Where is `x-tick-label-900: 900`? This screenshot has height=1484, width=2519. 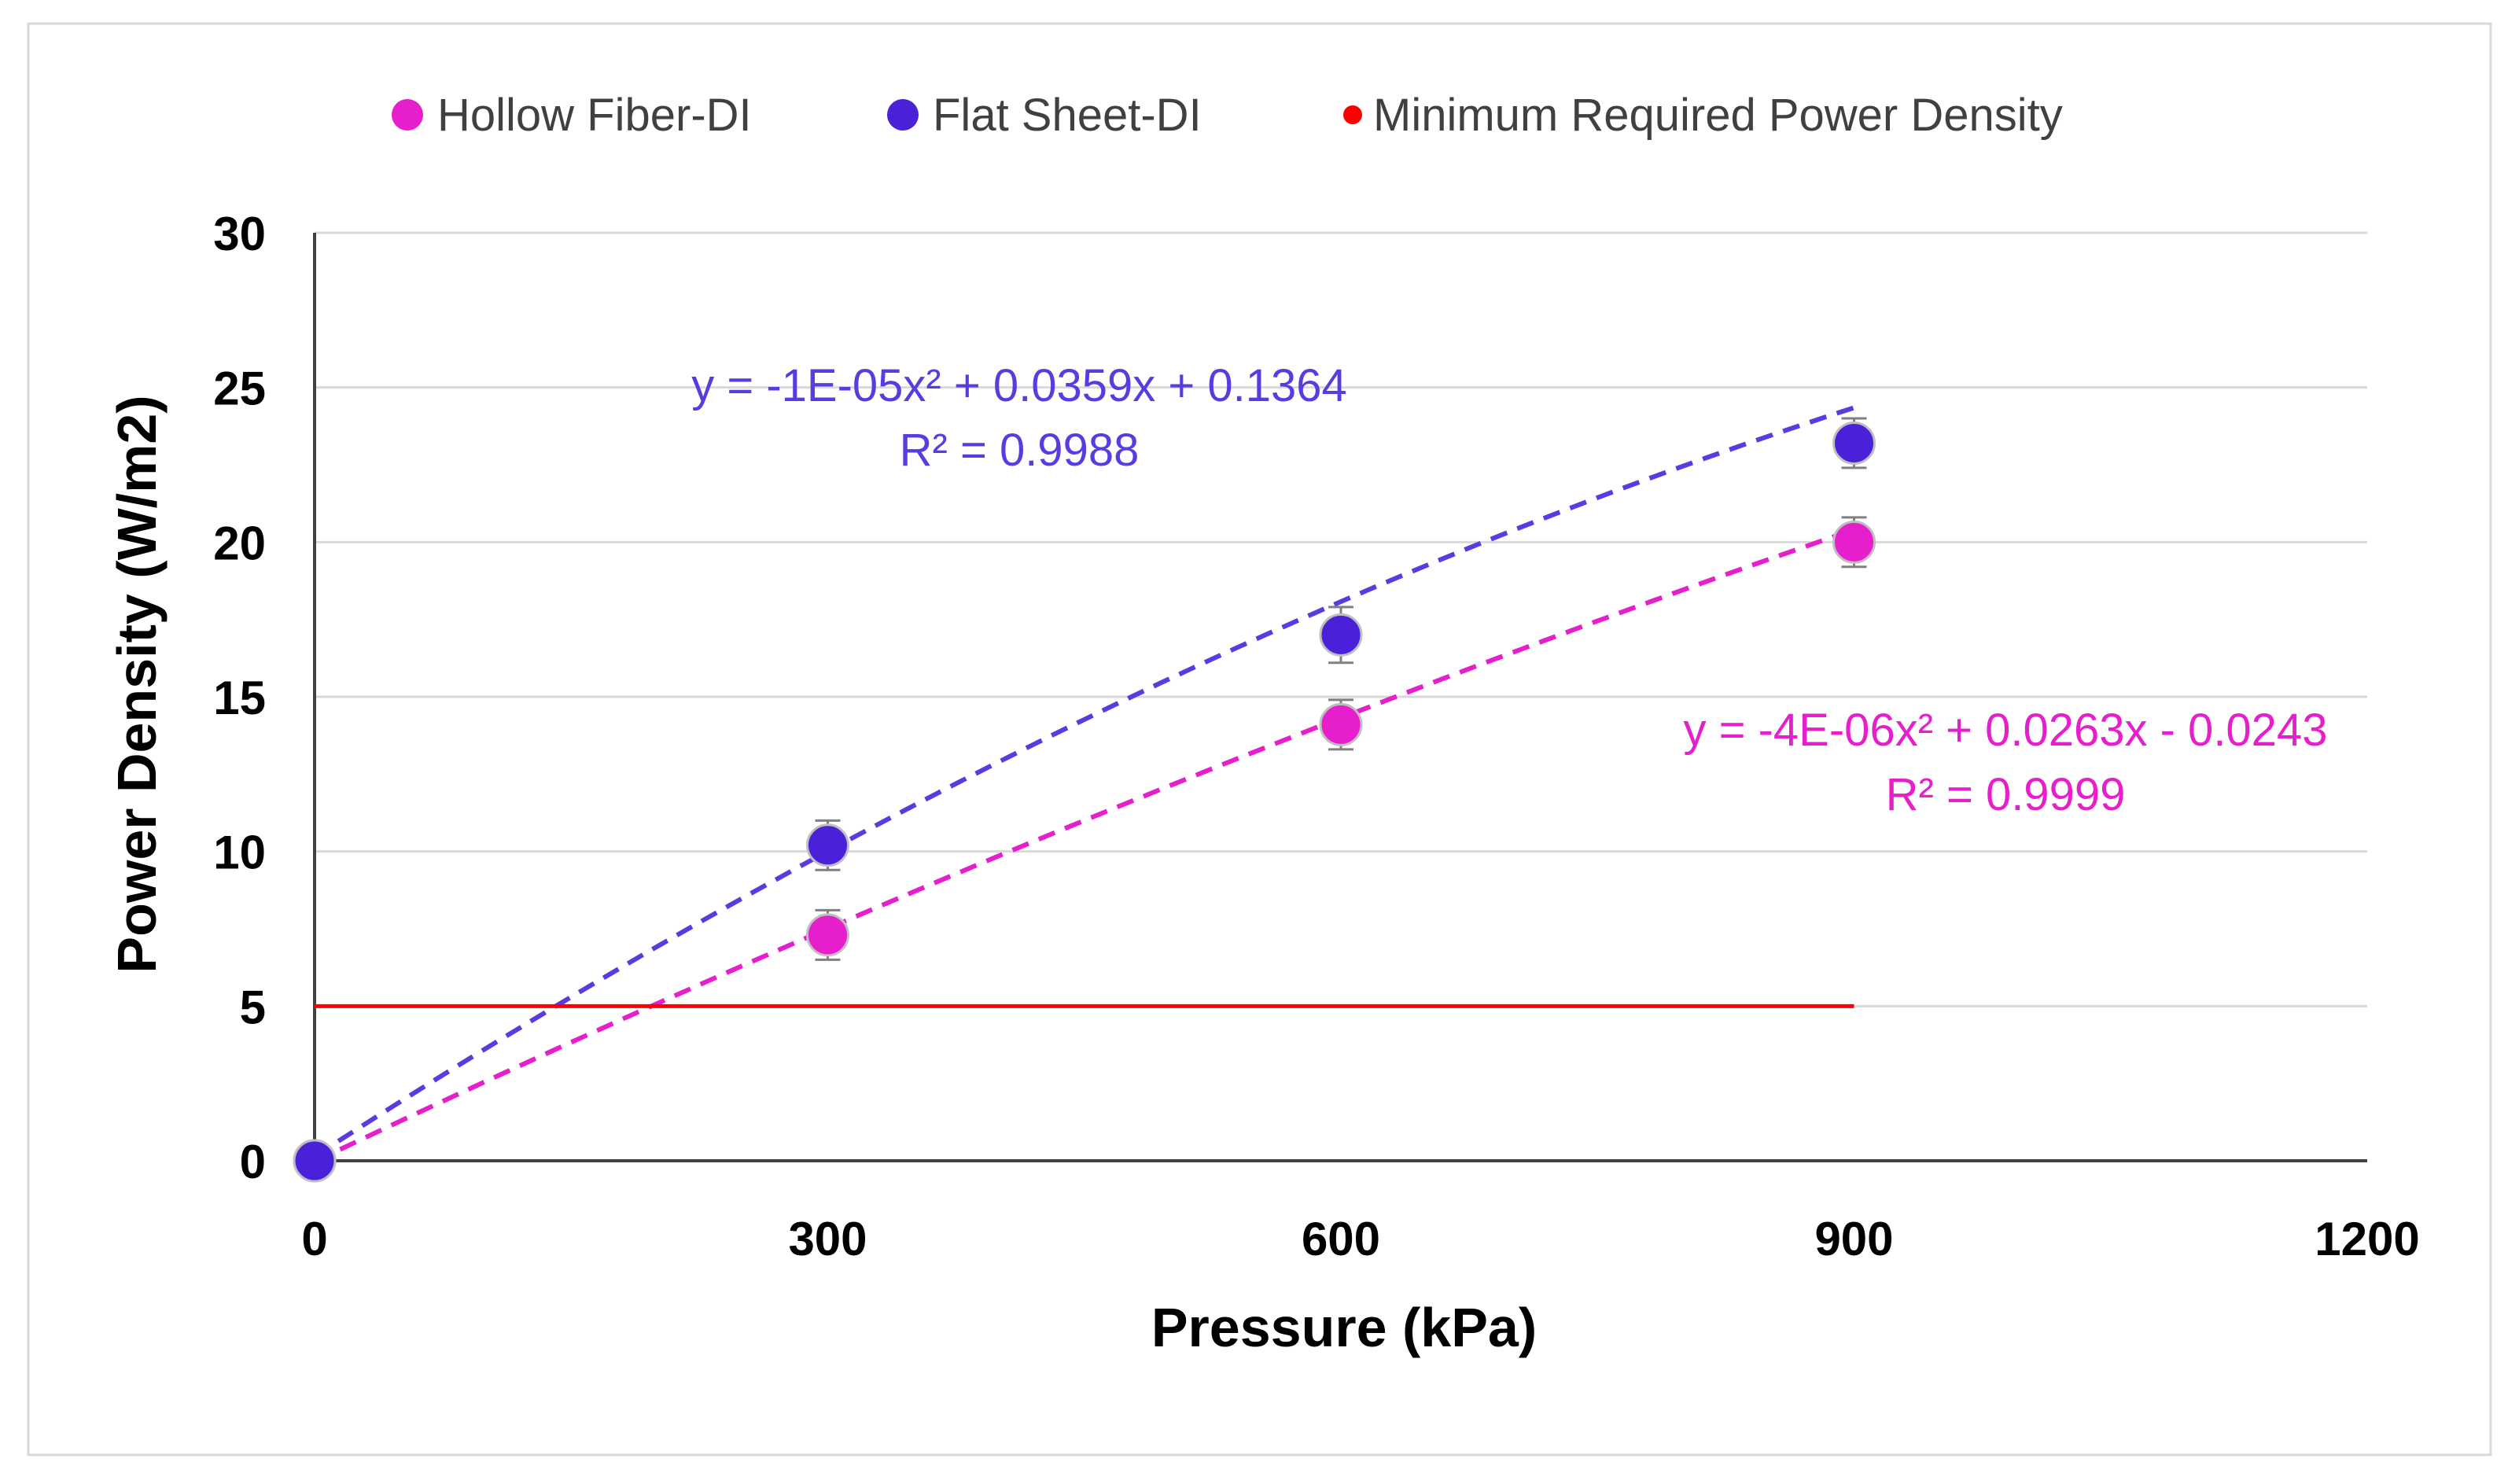
x-tick-label-900: 900 is located at coordinates (1853, 1239).